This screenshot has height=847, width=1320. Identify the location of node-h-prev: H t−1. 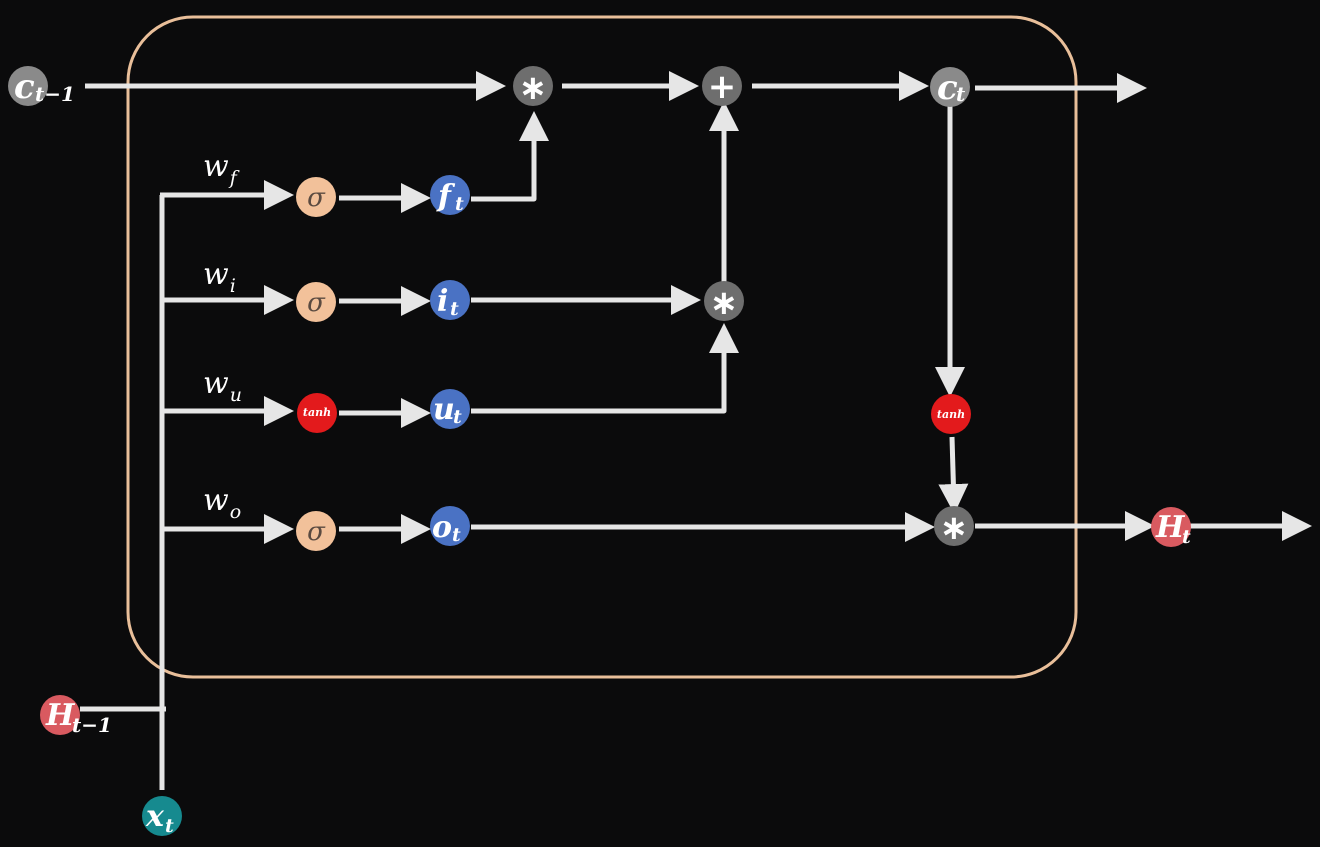
(76, 716).